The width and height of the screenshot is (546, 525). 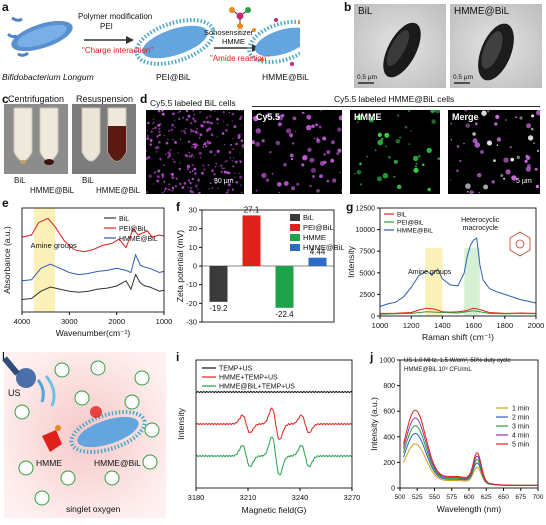 What do you see at coordinates (48, 77) in the screenshot?
I see `a-species-1: Bifidobacterium Longum` at bounding box center [48, 77].